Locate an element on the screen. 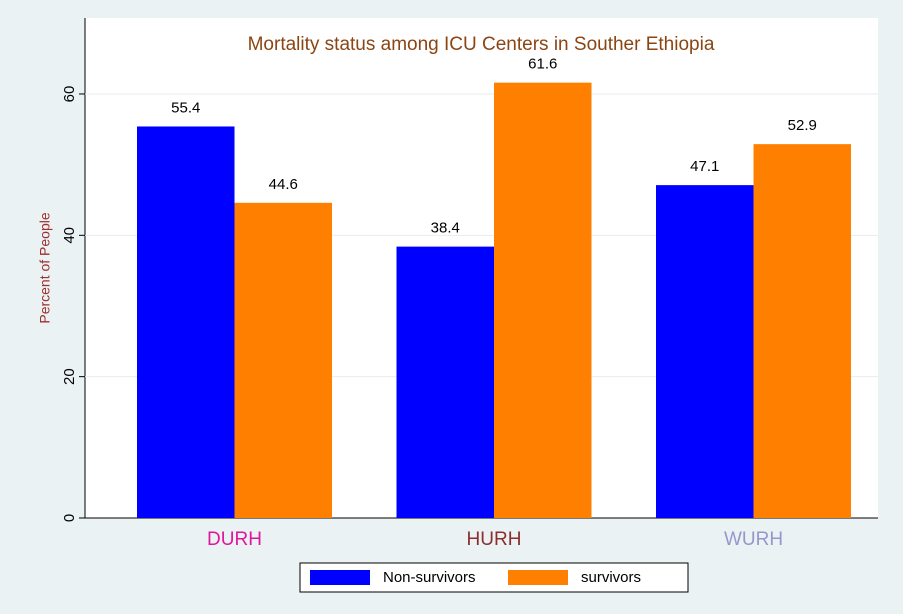  y-tick-label: 0 is located at coordinates (69, 518).